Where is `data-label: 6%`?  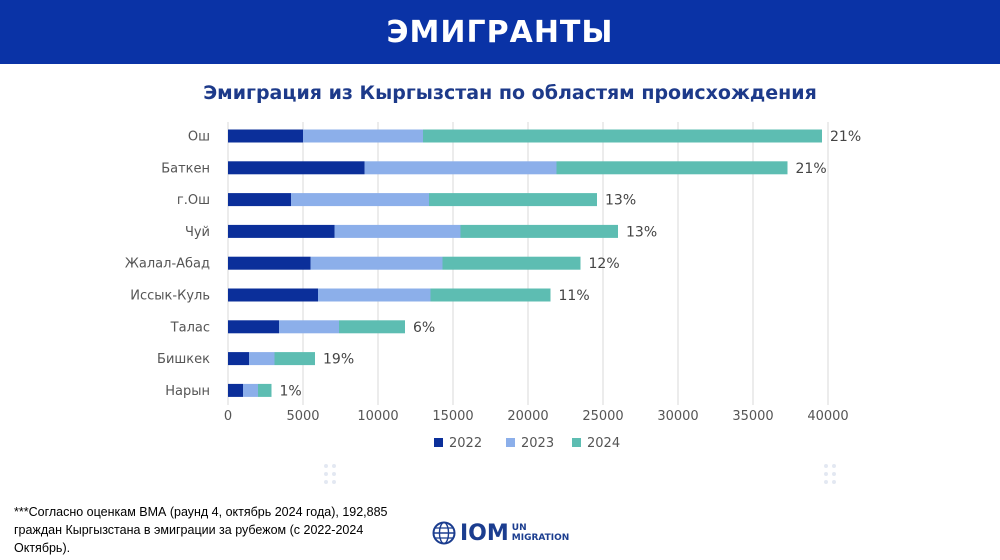
data-label: 6% is located at coordinates (424, 328).